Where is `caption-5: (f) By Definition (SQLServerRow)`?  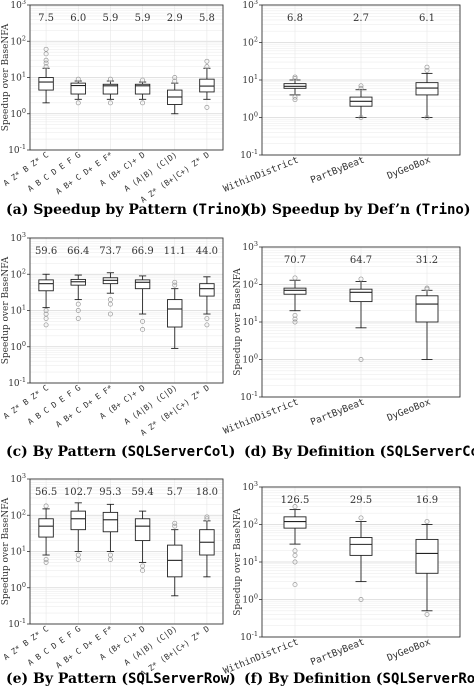 caption-5: (f) By Definition (SQLServerRow) is located at coordinates (359, 679).